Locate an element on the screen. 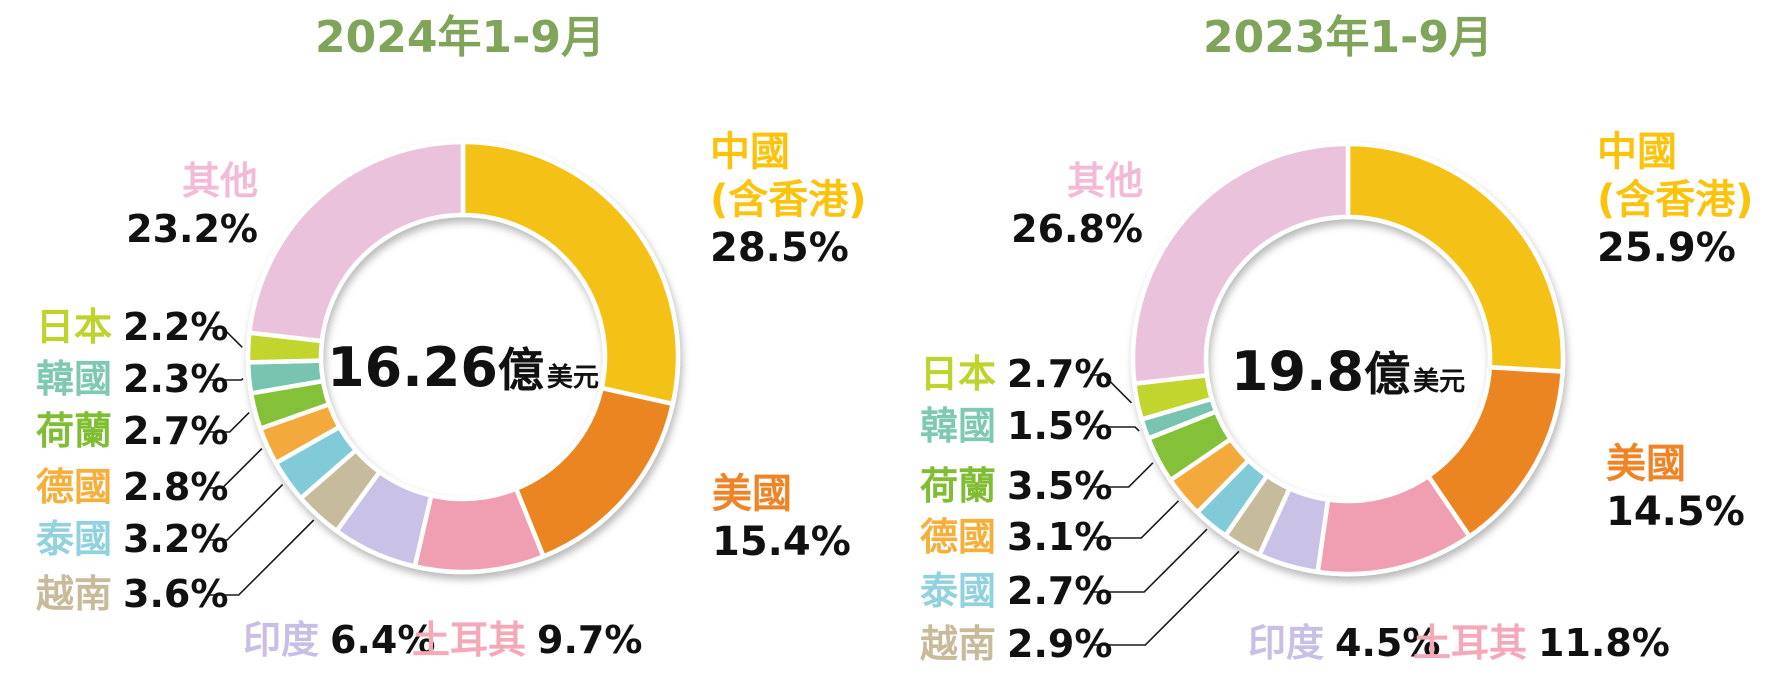  label-row-germany: 德國 3.1% is located at coordinates (1016, 537).